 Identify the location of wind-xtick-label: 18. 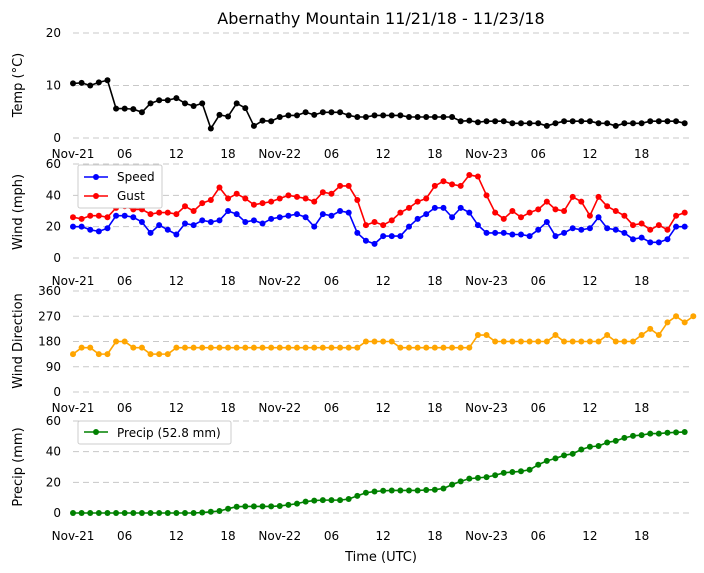
(434, 281).